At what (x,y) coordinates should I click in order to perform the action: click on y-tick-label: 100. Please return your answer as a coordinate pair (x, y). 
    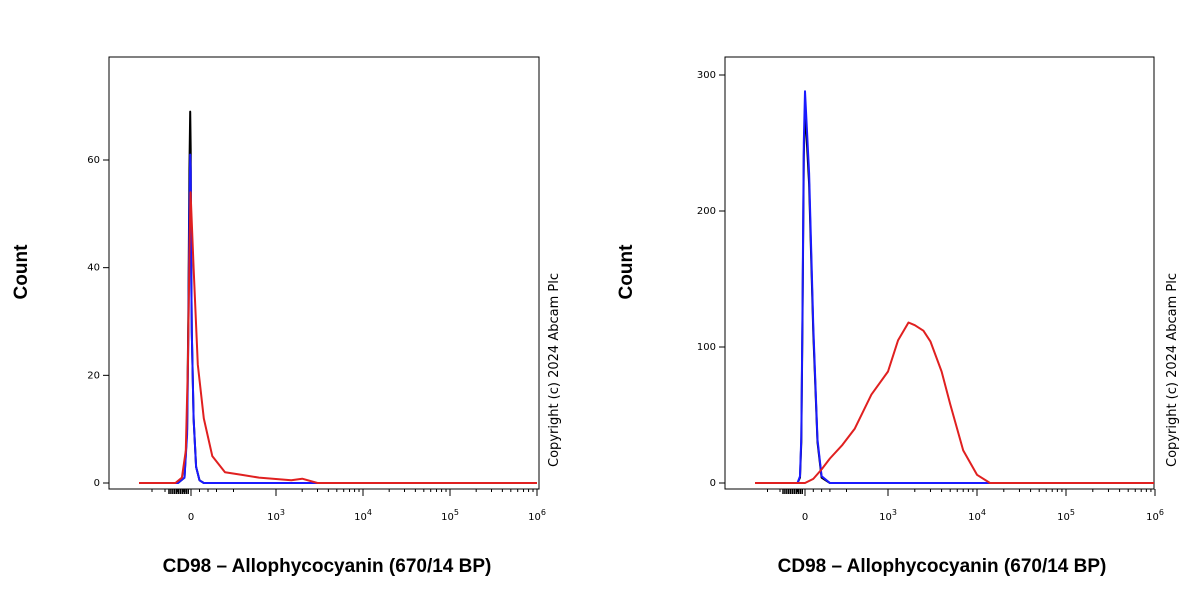
    Looking at the image, I should click on (706, 347).